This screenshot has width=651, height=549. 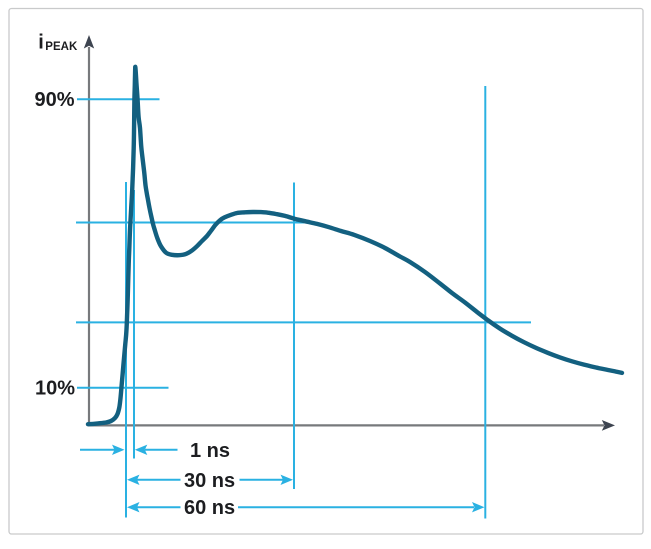 I want to click on svg-text: 1 ns, so click(x=210, y=451).